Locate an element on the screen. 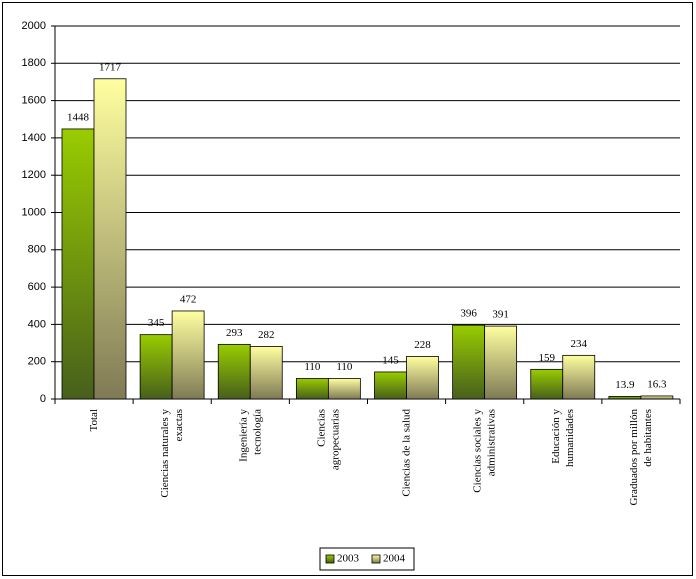  legend-label: 2003 is located at coordinates (348, 559).